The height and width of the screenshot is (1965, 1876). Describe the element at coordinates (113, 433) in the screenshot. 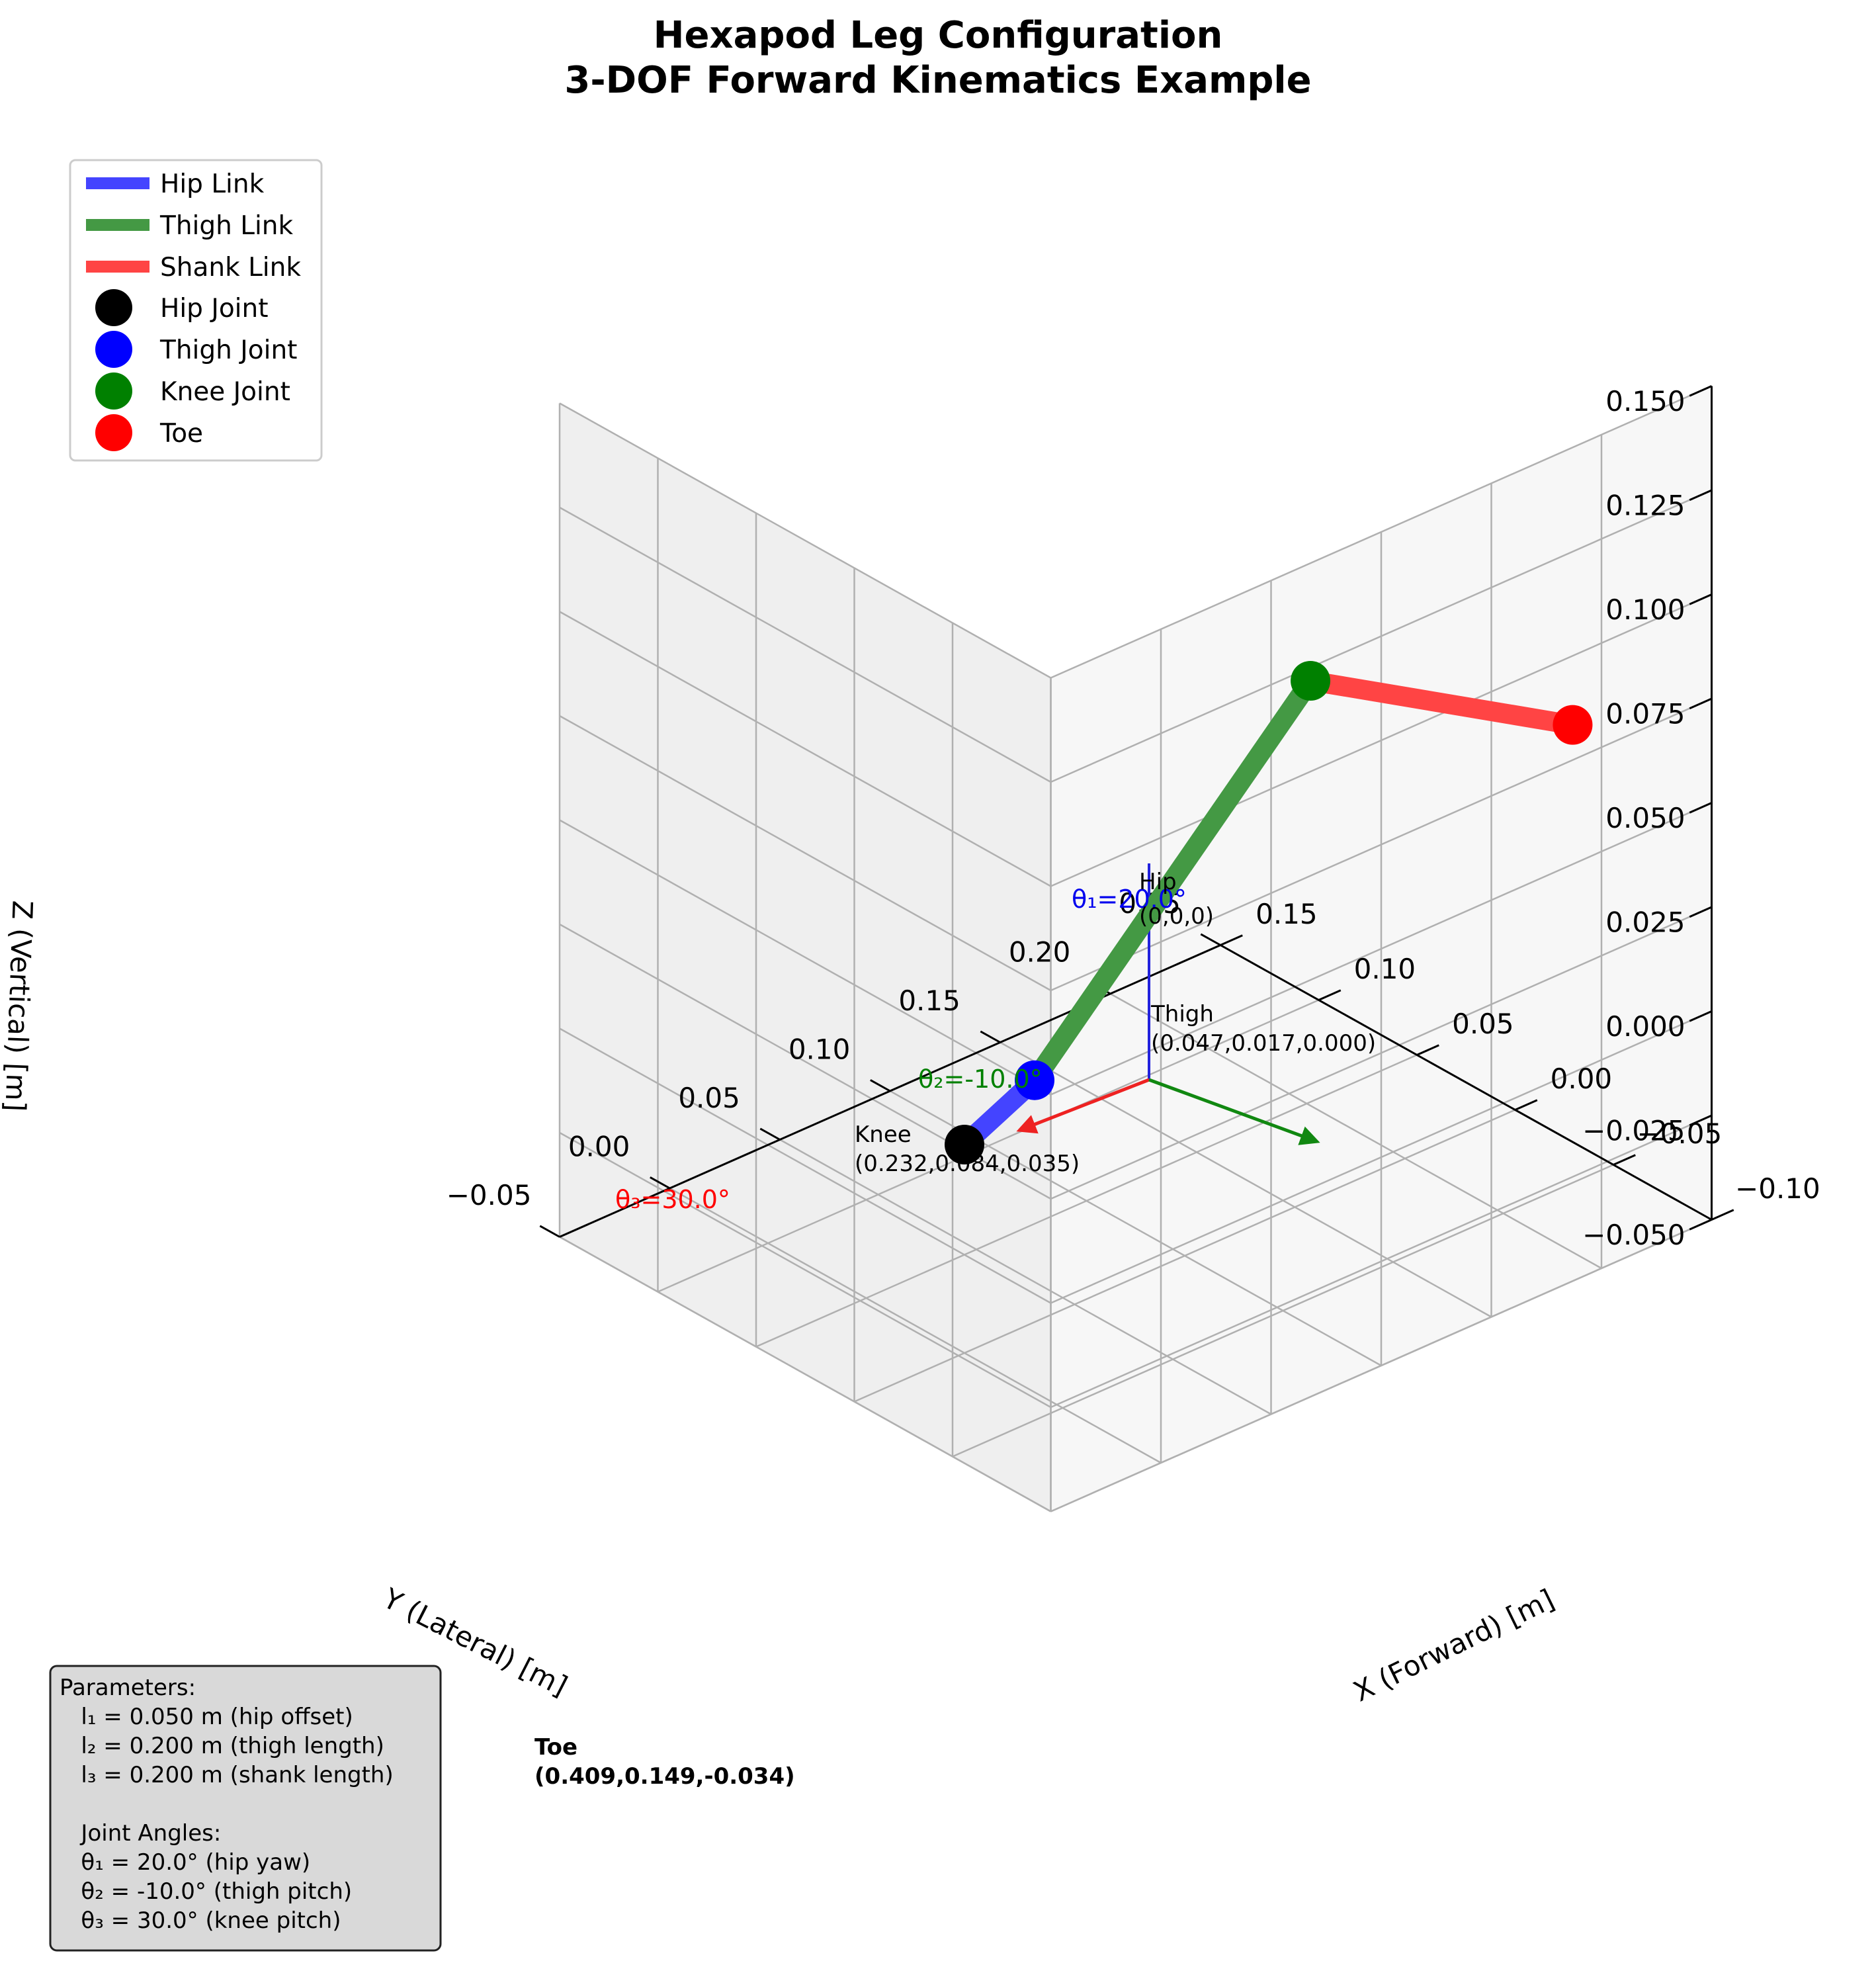

I see `legend-marker-toe` at that location.